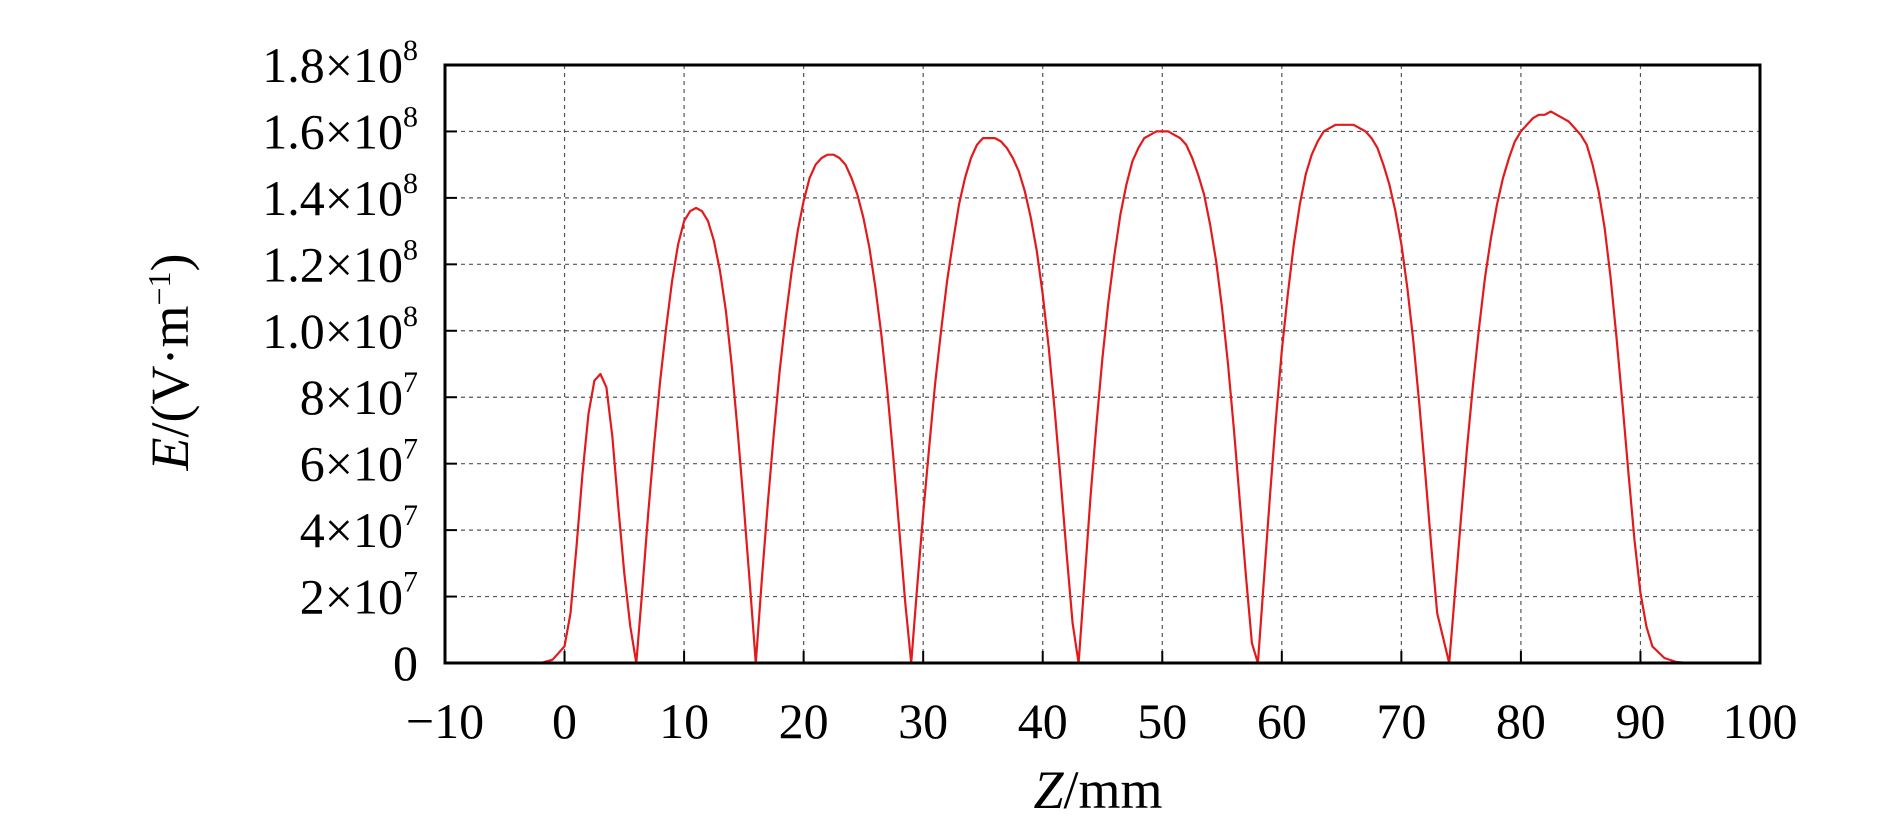 The image size is (1890, 828). Describe the element at coordinates (332, 331) in the screenshot. I see `y-tick-label-base: 1.0×10` at that location.